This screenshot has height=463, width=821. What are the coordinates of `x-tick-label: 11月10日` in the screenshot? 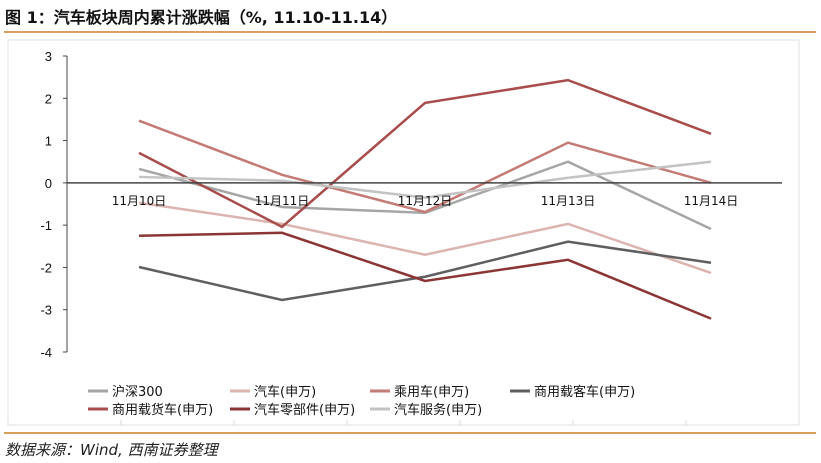 It's located at (139, 201).